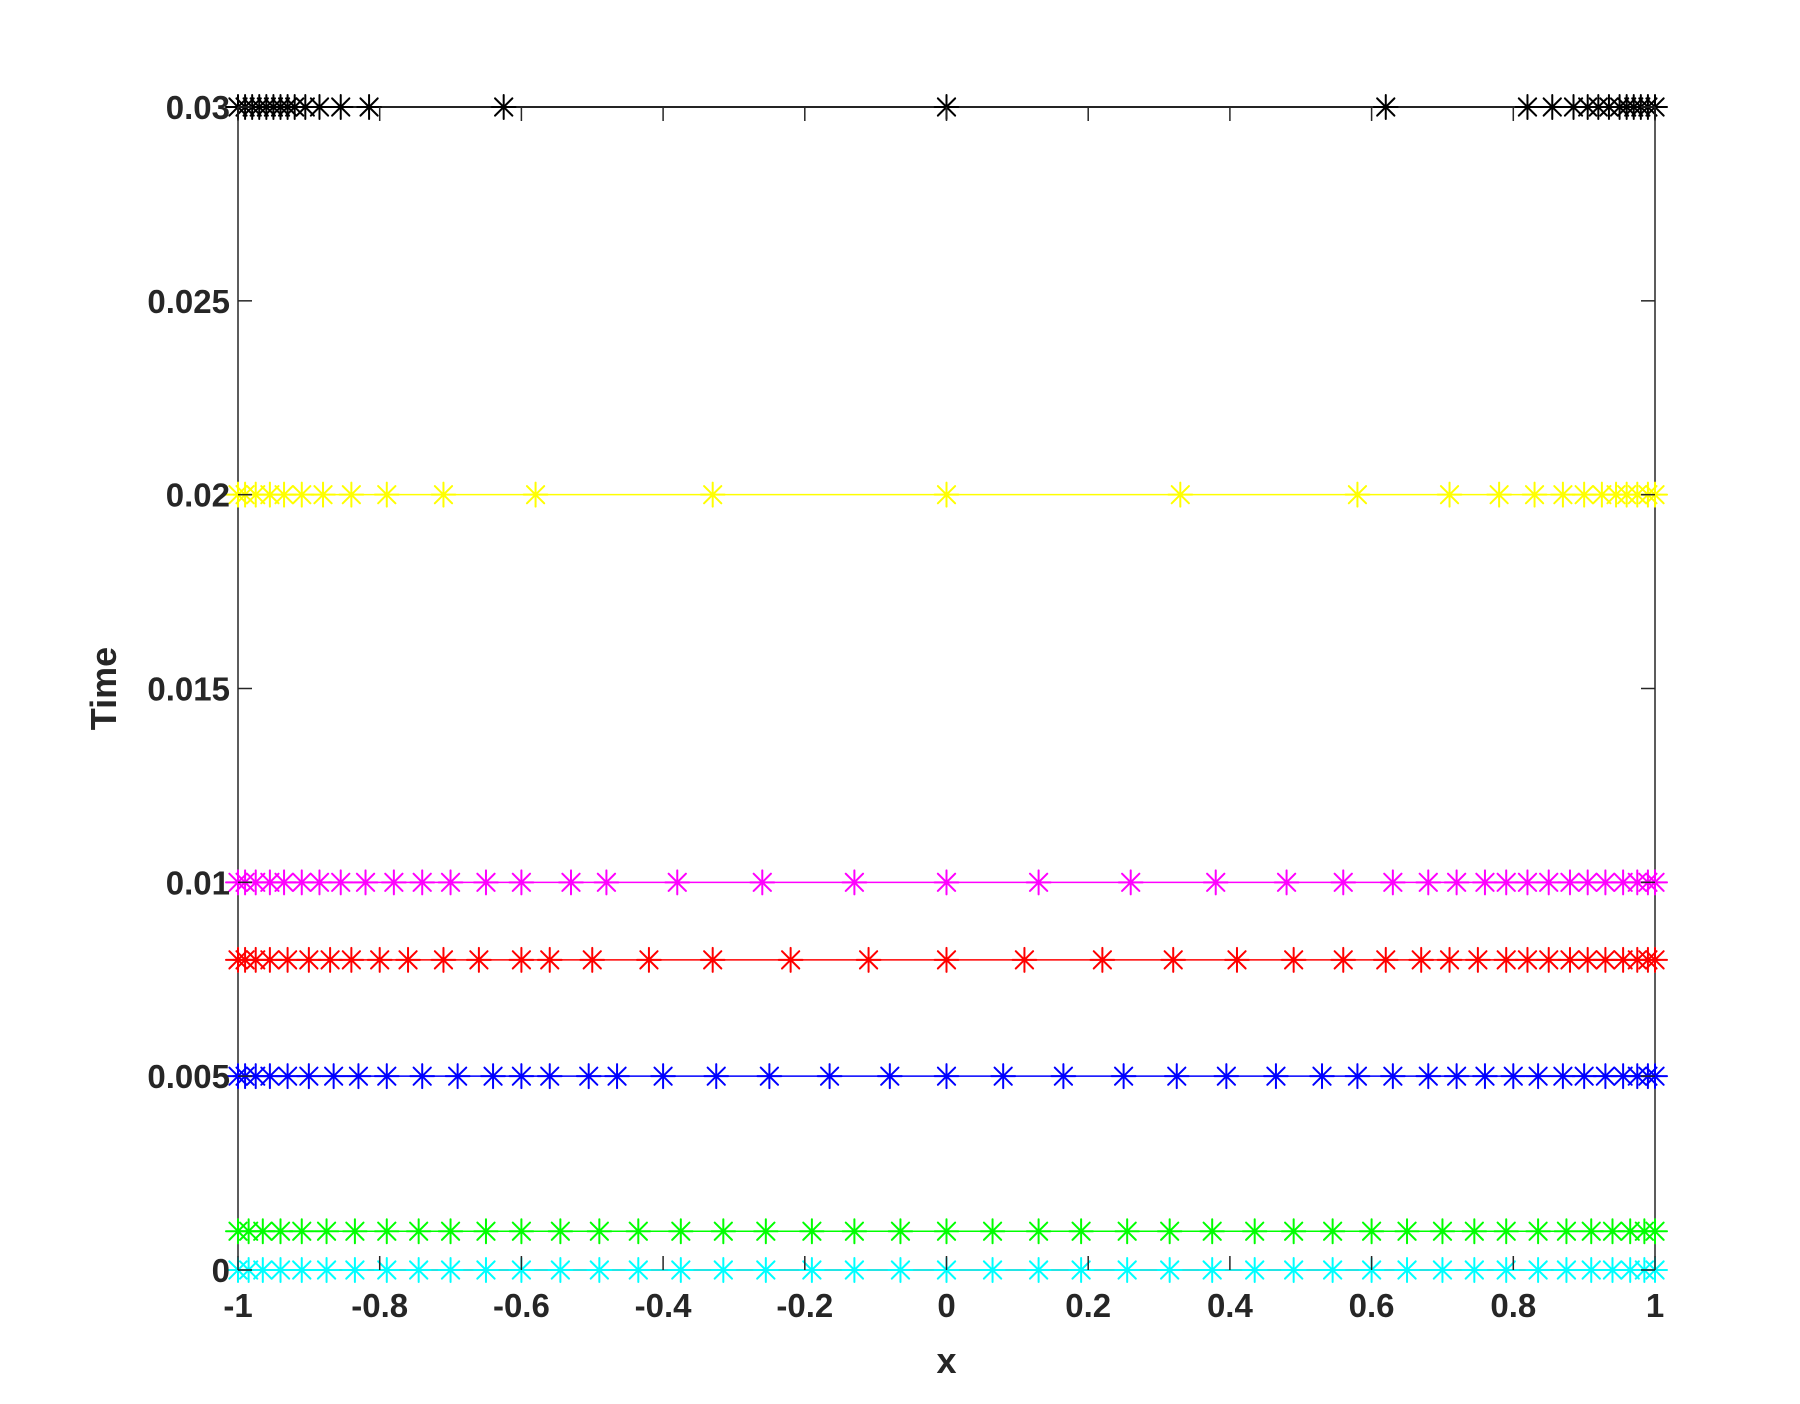 This screenshot has width=1800, height=1404. Describe the element at coordinates (1372, 1305) in the screenshot. I see `x-tick-label: 0.6` at that location.